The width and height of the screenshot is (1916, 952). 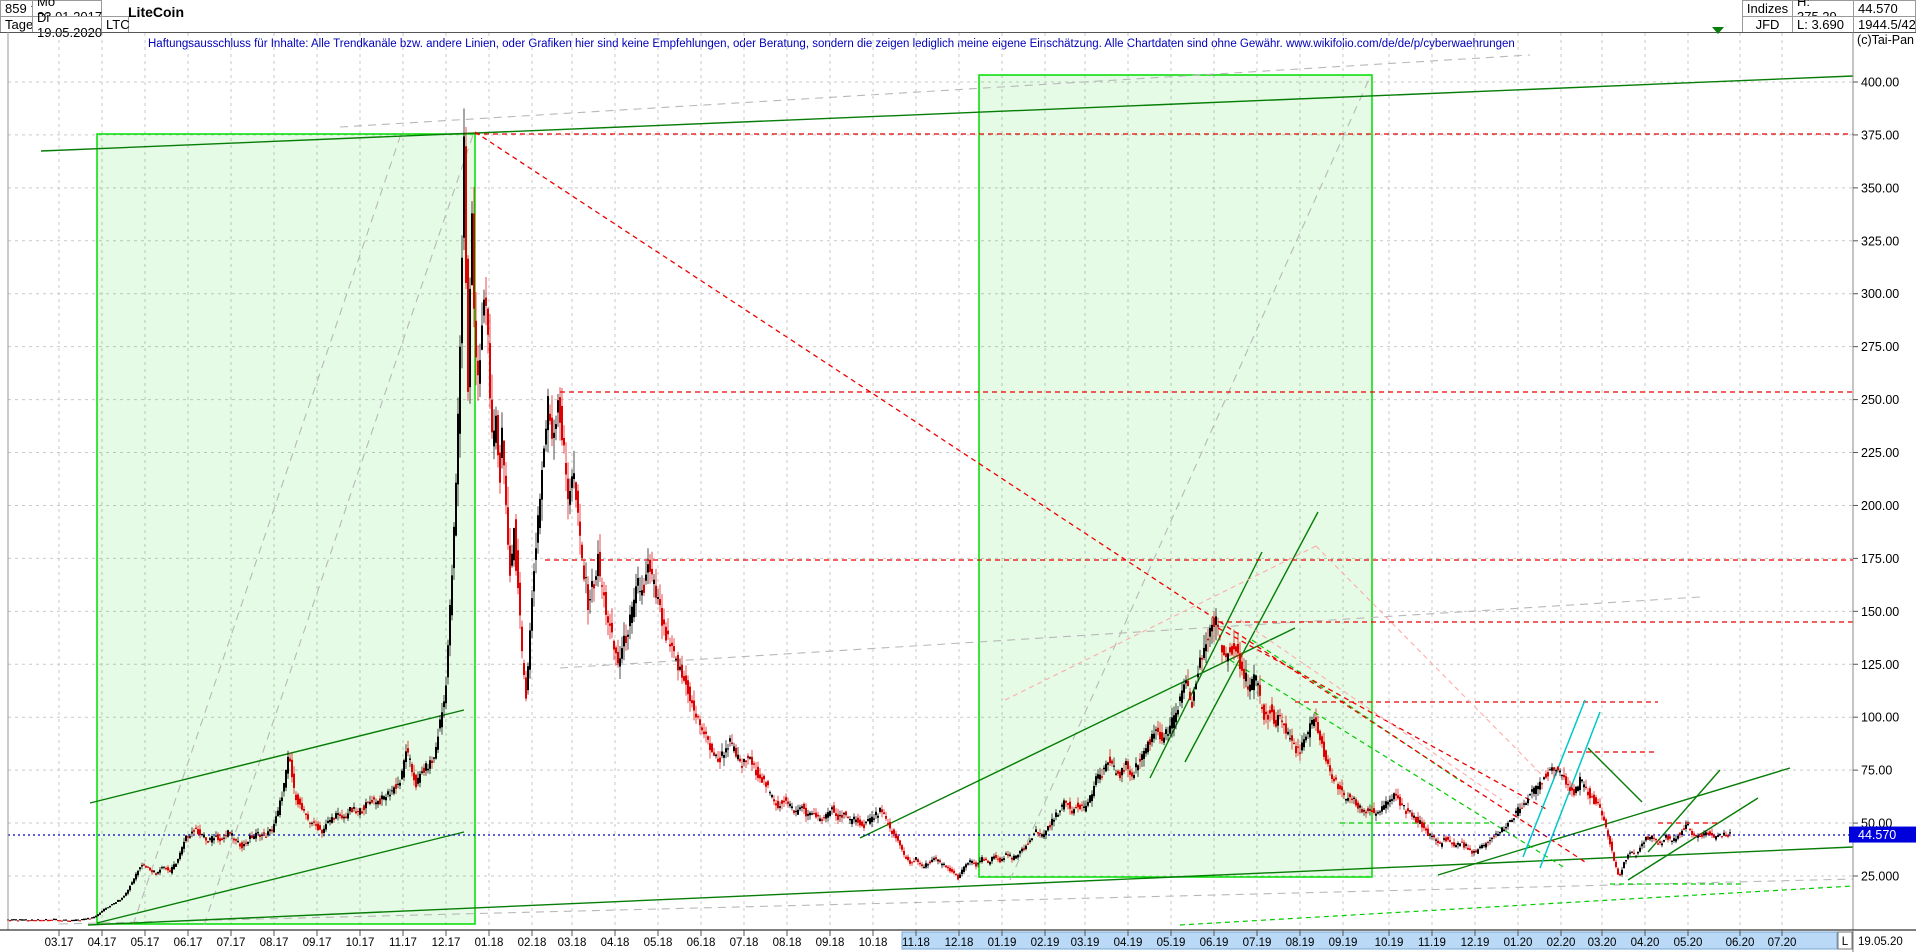 What do you see at coordinates (1002, 943) in the screenshot?
I see `month-axis-label: 01.19` at bounding box center [1002, 943].